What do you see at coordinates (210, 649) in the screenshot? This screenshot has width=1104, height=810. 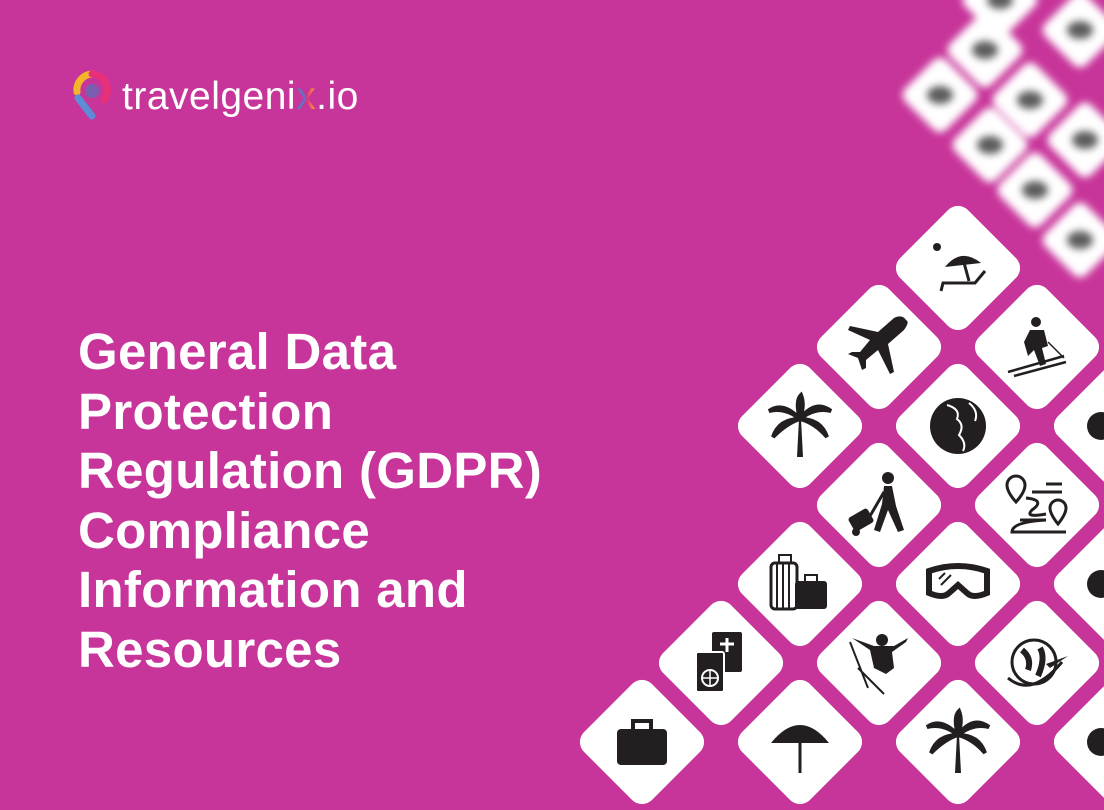 I see `title-line: Resources` at bounding box center [210, 649].